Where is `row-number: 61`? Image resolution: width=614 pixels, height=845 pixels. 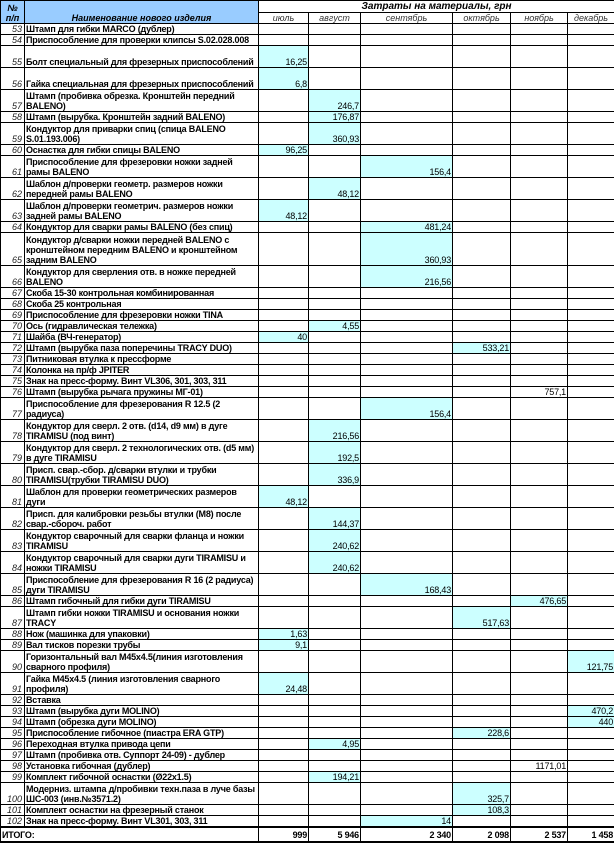 row-number: 61 is located at coordinates (12, 166).